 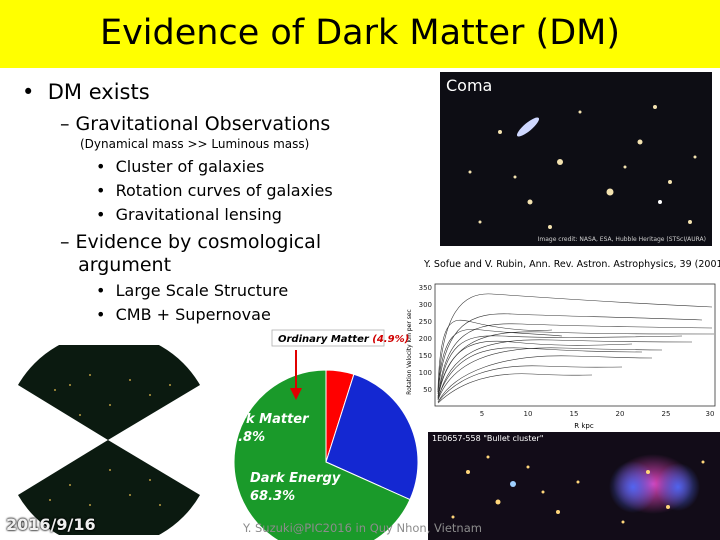 I want to click on coma-label: Coma, so click(x=469, y=85).